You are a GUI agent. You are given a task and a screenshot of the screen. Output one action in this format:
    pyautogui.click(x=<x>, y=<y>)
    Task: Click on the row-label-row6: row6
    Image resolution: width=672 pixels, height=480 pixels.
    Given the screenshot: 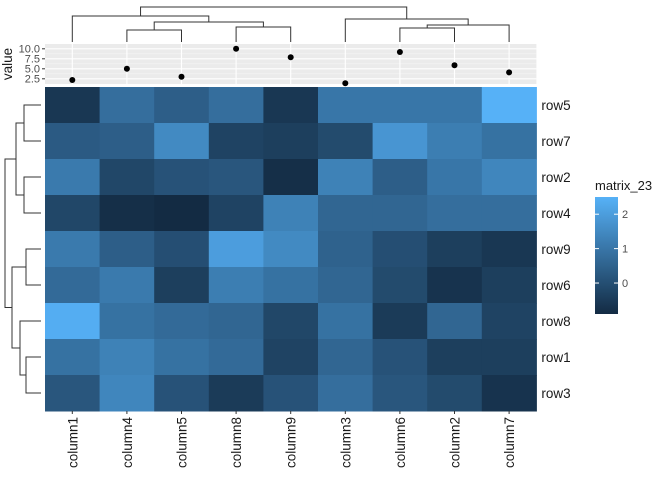 What is the action you would take?
    pyautogui.click(x=555, y=285)
    